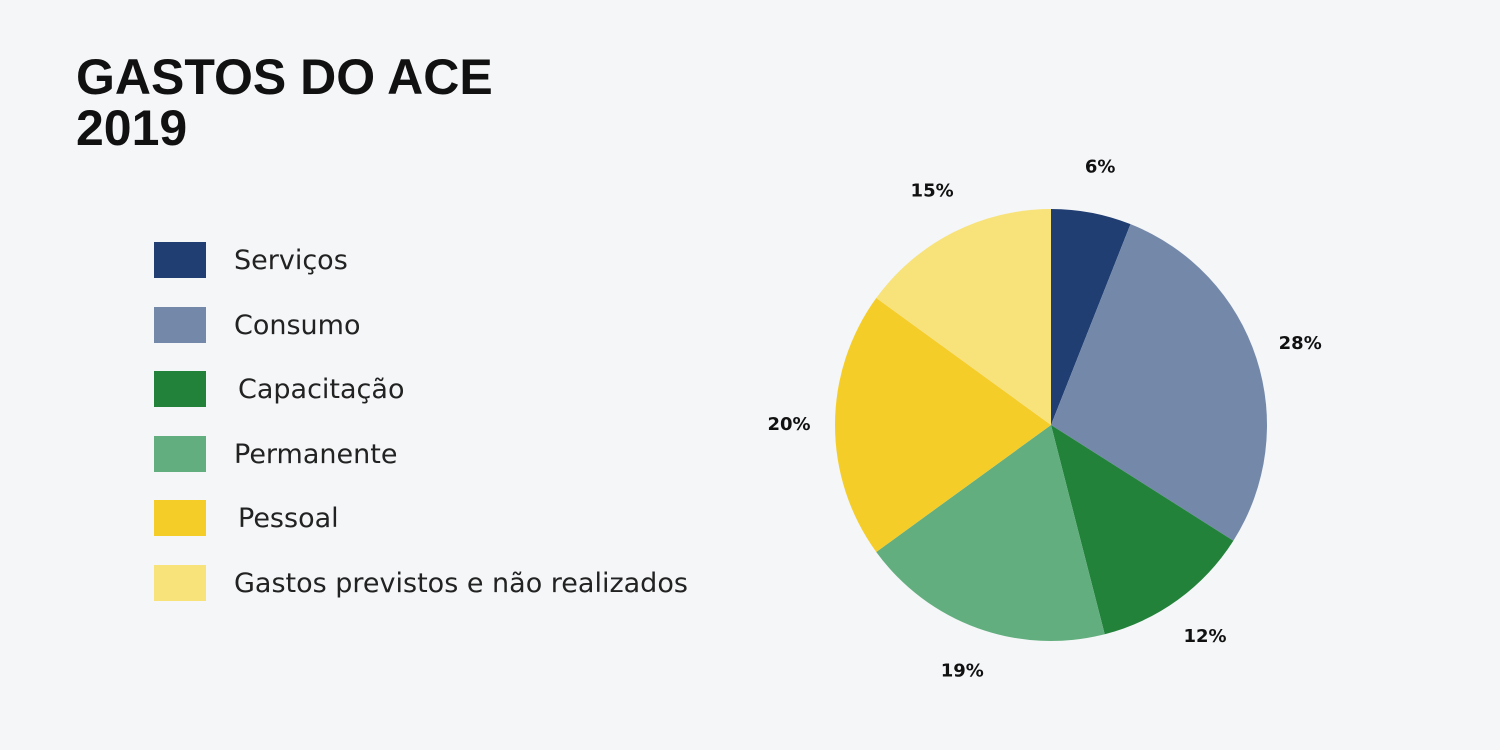  Describe the element at coordinates (288, 518) in the screenshot. I see `legend-label-pessoal: Pessoal` at that location.